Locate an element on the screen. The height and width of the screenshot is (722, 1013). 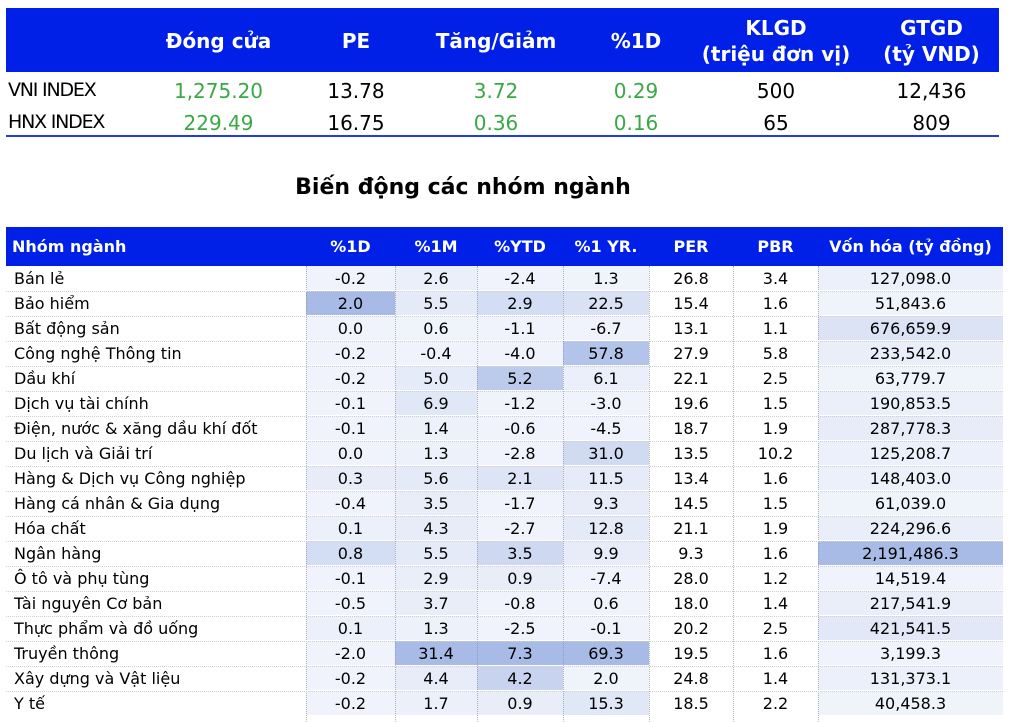
cell-per: 22.1 is located at coordinates (691, 378).